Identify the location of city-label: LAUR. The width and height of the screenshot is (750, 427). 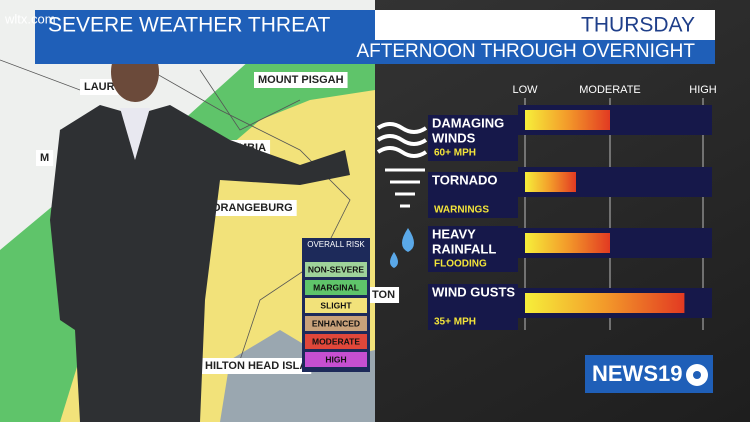
(99, 87).